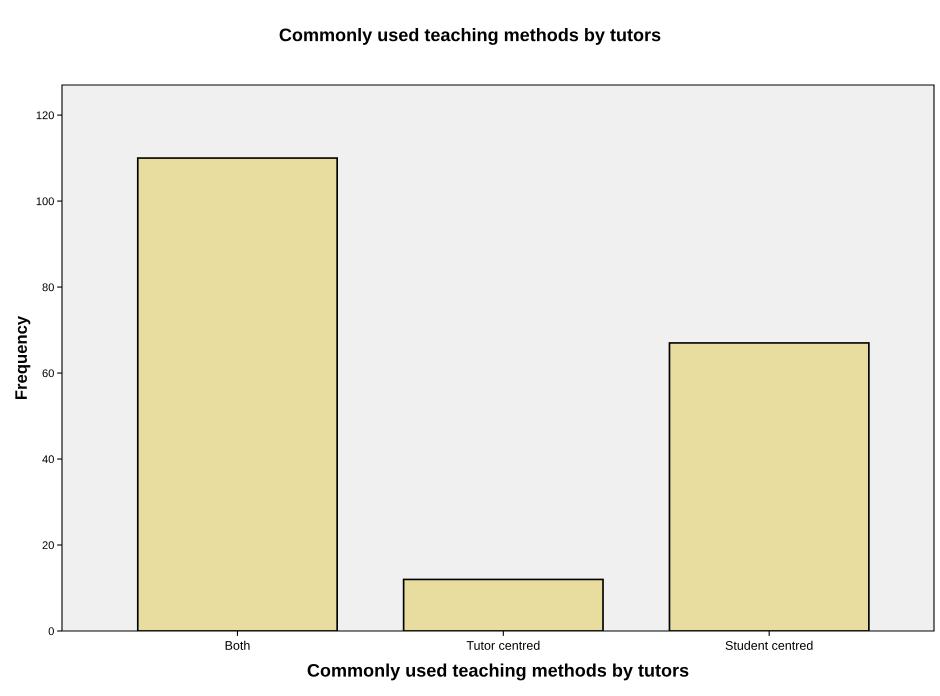  Describe the element at coordinates (48, 373) in the screenshot. I see `y-tick-label: 60` at that location.